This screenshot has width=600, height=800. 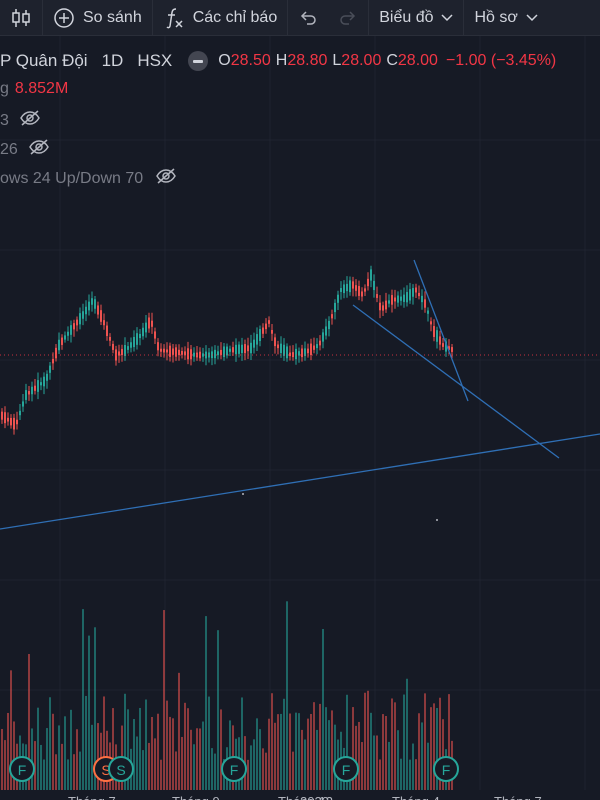 What do you see at coordinates (416, 797) in the screenshot?
I see `time-axis-label: Tháng 4` at bounding box center [416, 797].